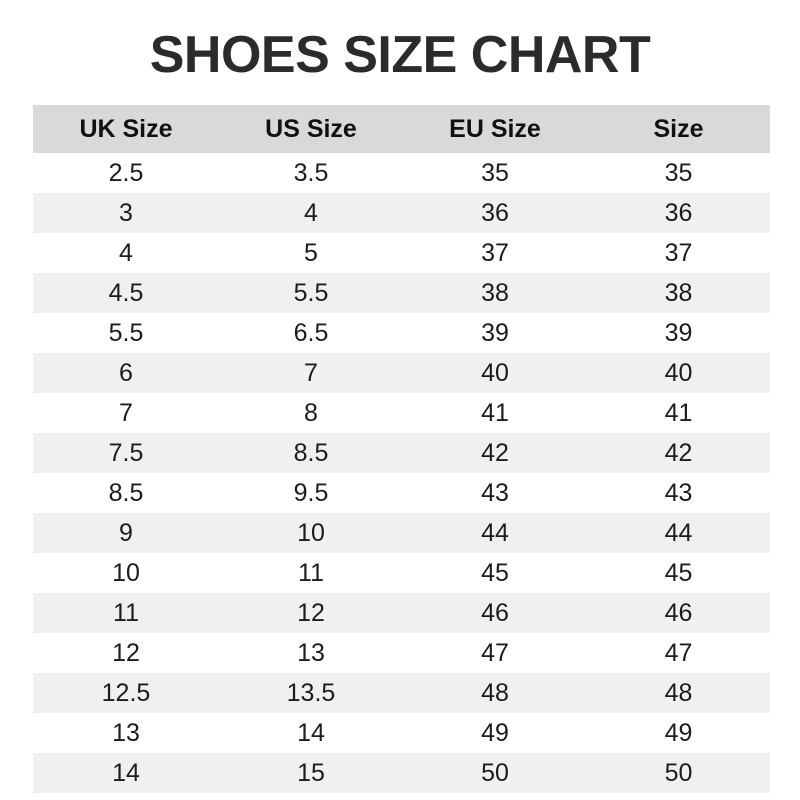 The height and width of the screenshot is (800, 800). What do you see at coordinates (401, 613) in the screenshot?
I see `table-row: 11 12 46 46` at bounding box center [401, 613].